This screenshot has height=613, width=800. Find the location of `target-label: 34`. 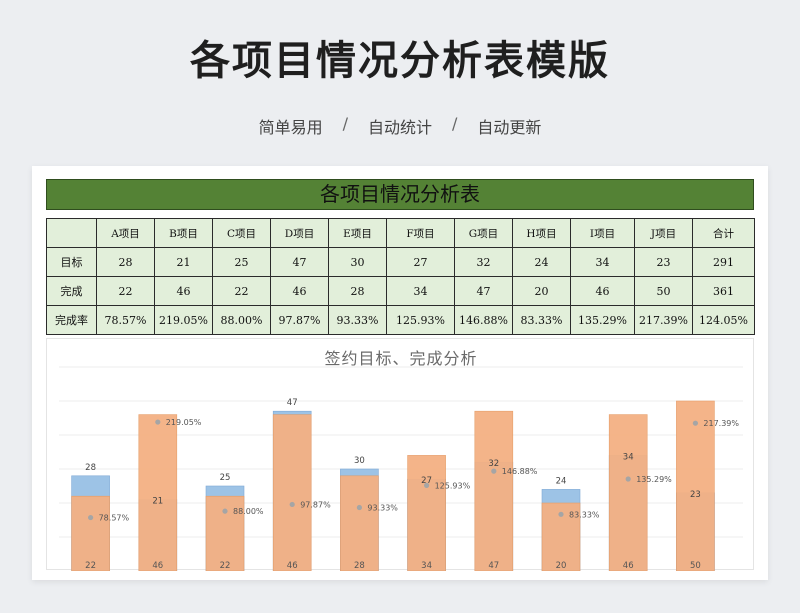

target-label: 34 is located at coordinates (628, 457).